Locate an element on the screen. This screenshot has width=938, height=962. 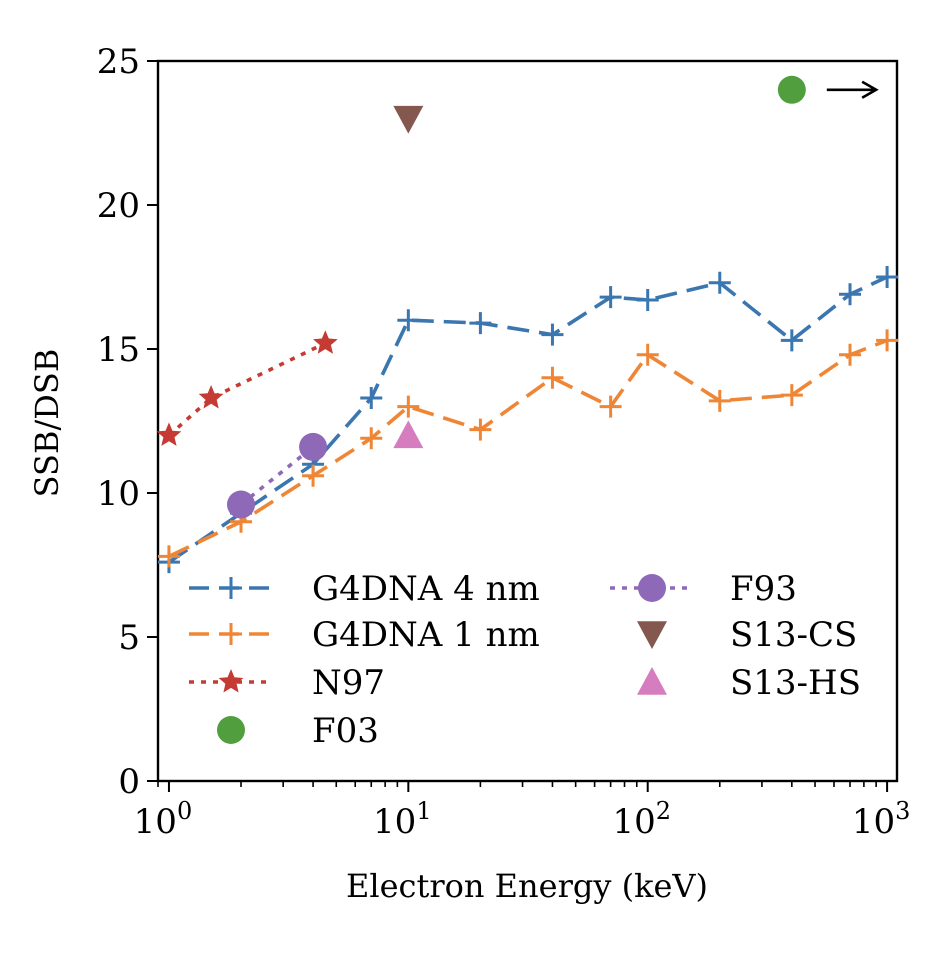
x-tick-label: 10² is located at coordinates (641, 819).